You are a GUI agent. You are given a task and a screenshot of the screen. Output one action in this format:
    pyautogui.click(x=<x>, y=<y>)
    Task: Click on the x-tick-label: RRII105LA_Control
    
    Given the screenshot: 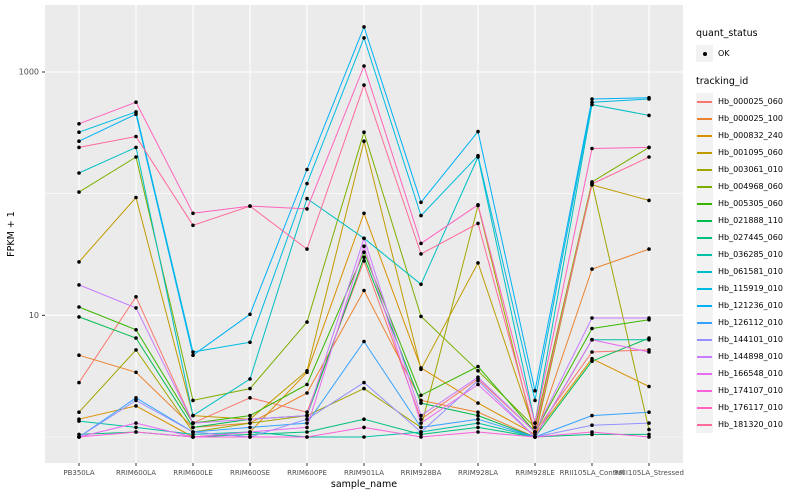 What is the action you would take?
    pyautogui.click(x=592, y=473)
    